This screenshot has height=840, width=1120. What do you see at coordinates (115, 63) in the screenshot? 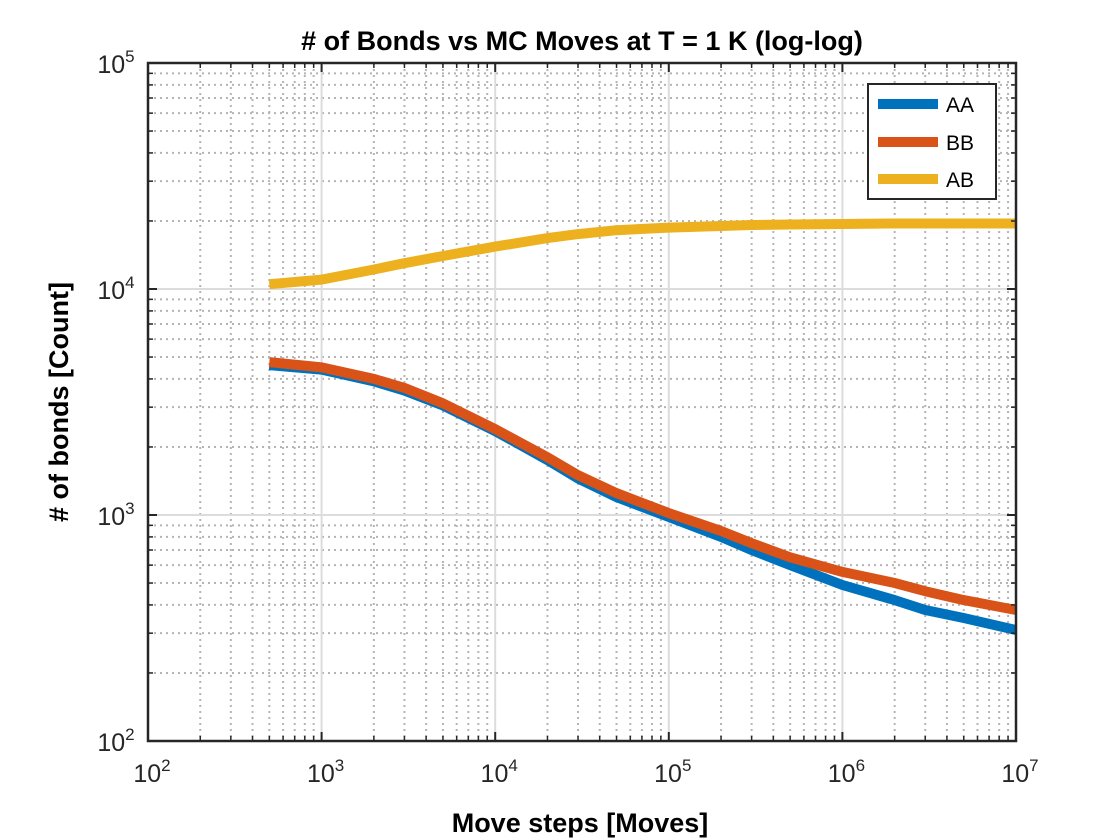
I see `y-tick-label: 10⁵` at bounding box center [115, 63].